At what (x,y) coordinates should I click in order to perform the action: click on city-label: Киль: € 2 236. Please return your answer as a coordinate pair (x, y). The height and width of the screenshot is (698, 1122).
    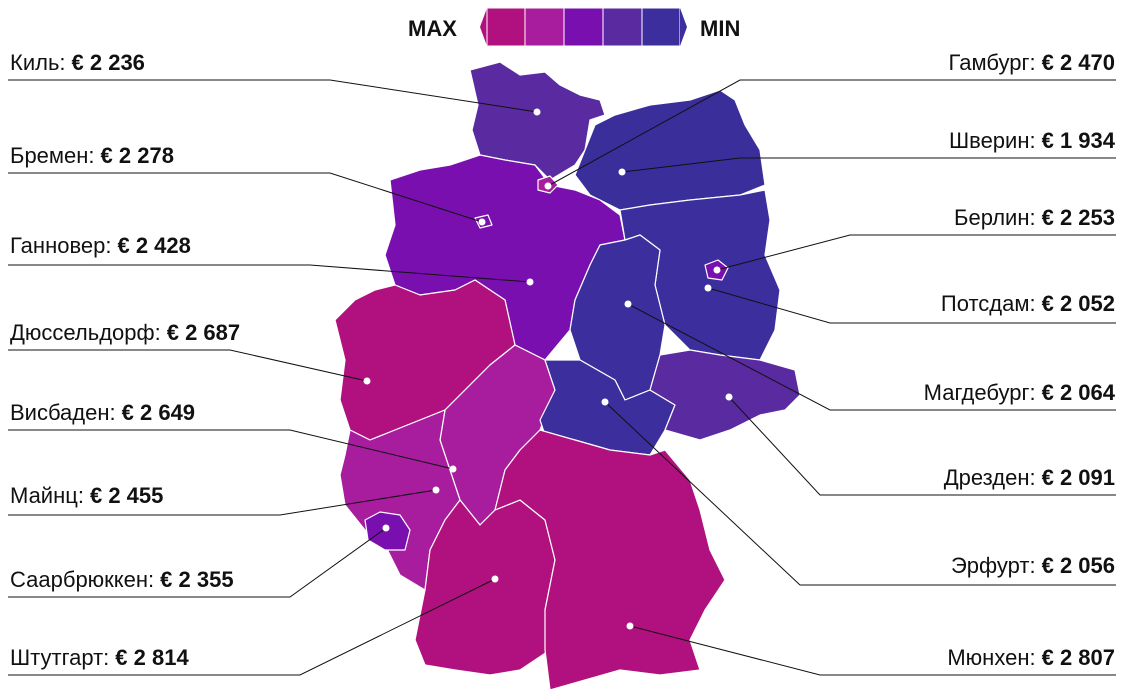
    Looking at the image, I should click on (274, 83).